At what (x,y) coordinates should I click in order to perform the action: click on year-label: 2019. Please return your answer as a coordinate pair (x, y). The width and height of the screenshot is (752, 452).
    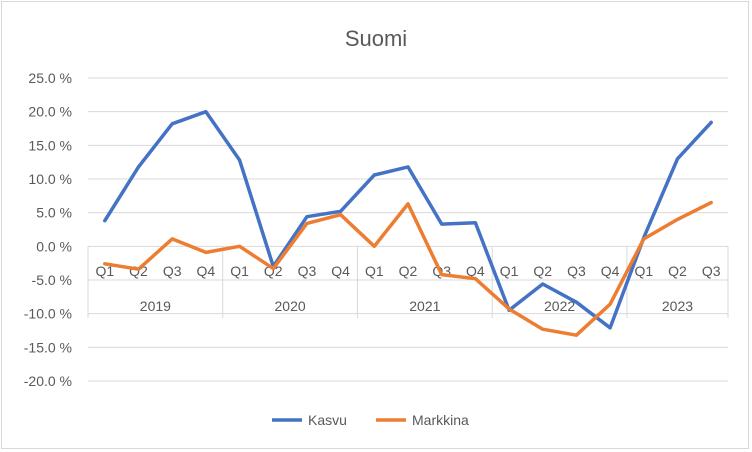
    Looking at the image, I should click on (155, 306).